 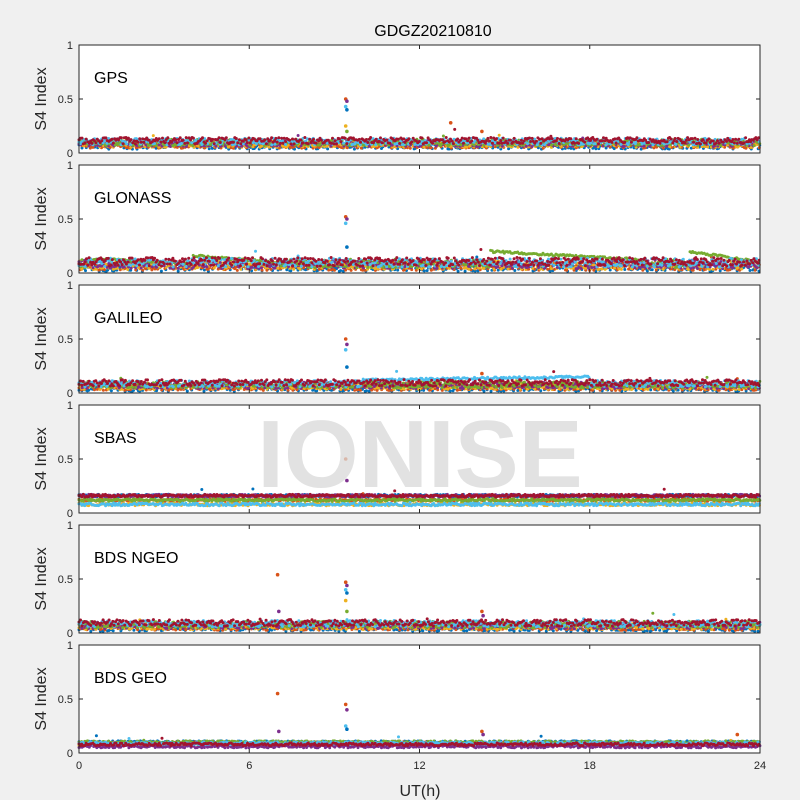 I want to click on plot-area, so click(x=419, y=219).